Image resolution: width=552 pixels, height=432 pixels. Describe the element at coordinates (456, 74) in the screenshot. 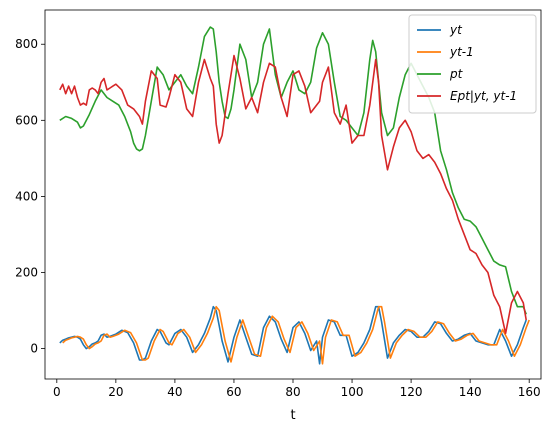

I see `legend-label-2: pt` at that location.